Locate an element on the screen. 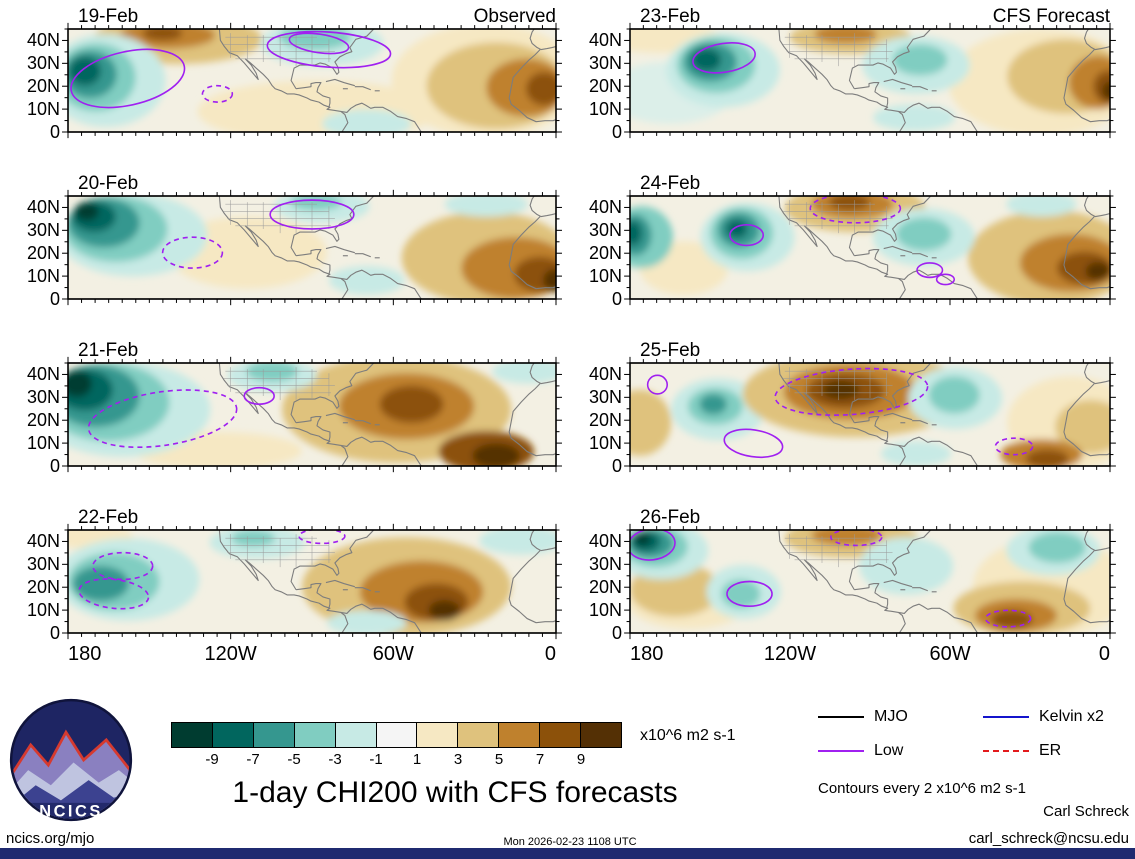  panel-22-feb: 22-Feb 40N 30N 20N 10N 0 is located at coordinates (294, 574).